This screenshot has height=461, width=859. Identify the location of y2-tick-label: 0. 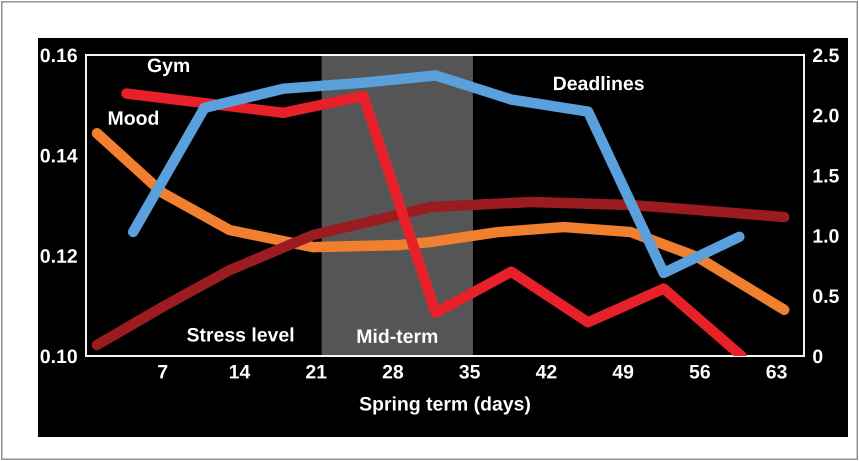
(817, 356).